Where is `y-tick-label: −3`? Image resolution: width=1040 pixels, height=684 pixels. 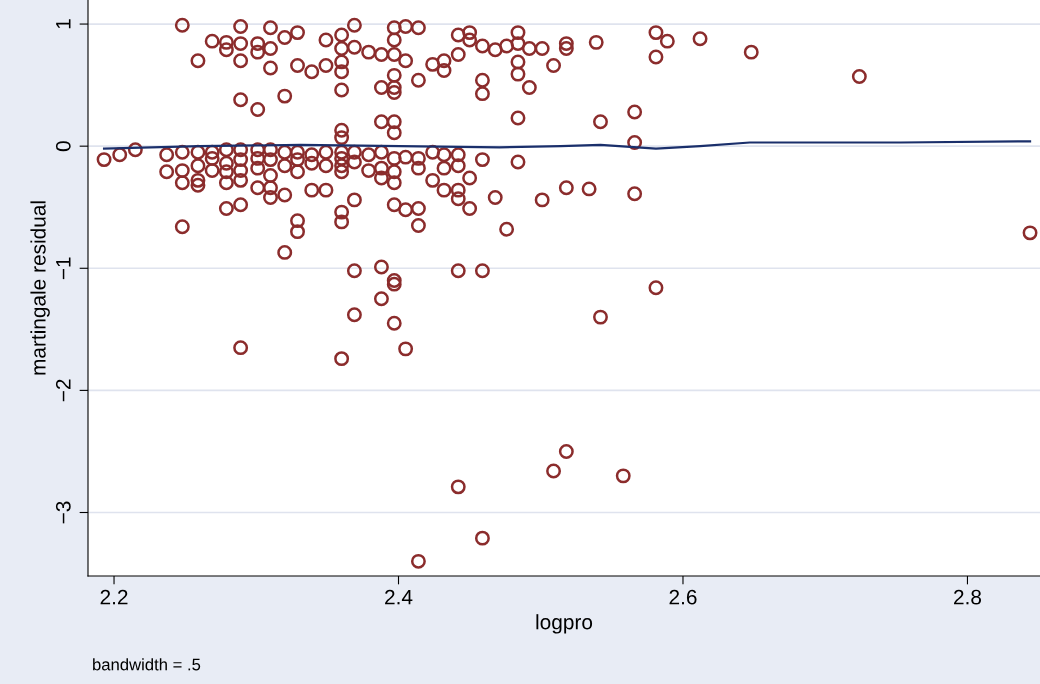 y-tick-label: −3 is located at coordinates (63, 512).